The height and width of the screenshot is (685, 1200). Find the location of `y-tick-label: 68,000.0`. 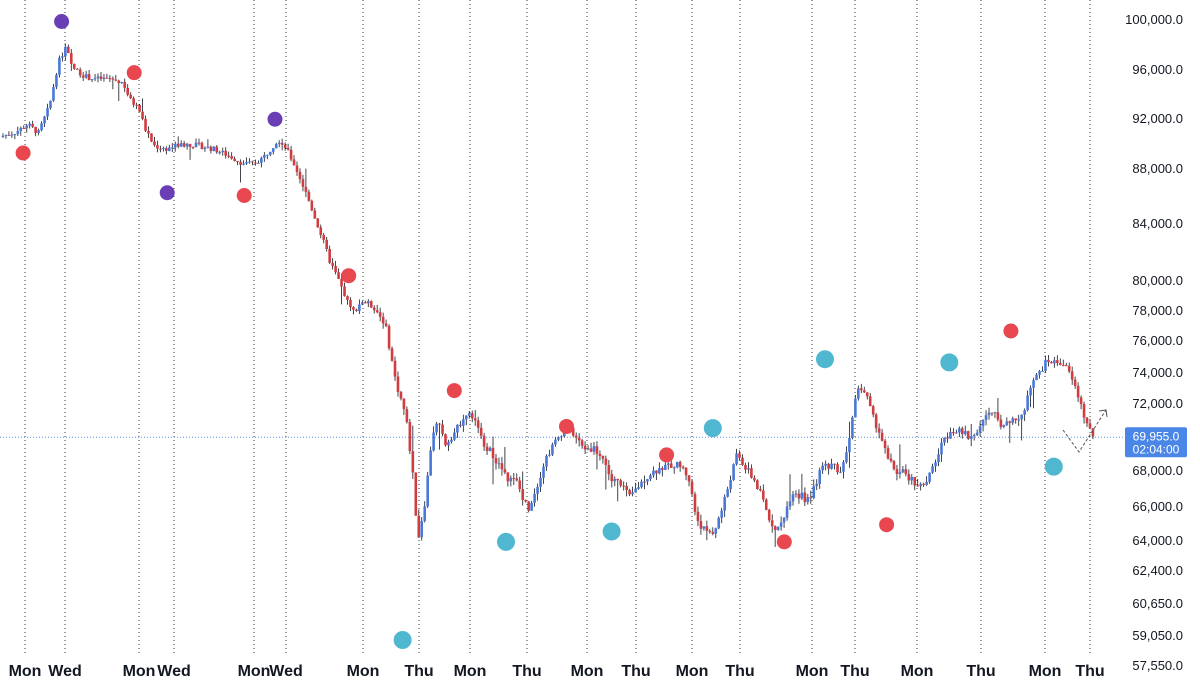

y-tick-label: 68,000.0 is located at coordinates (1157, 470).